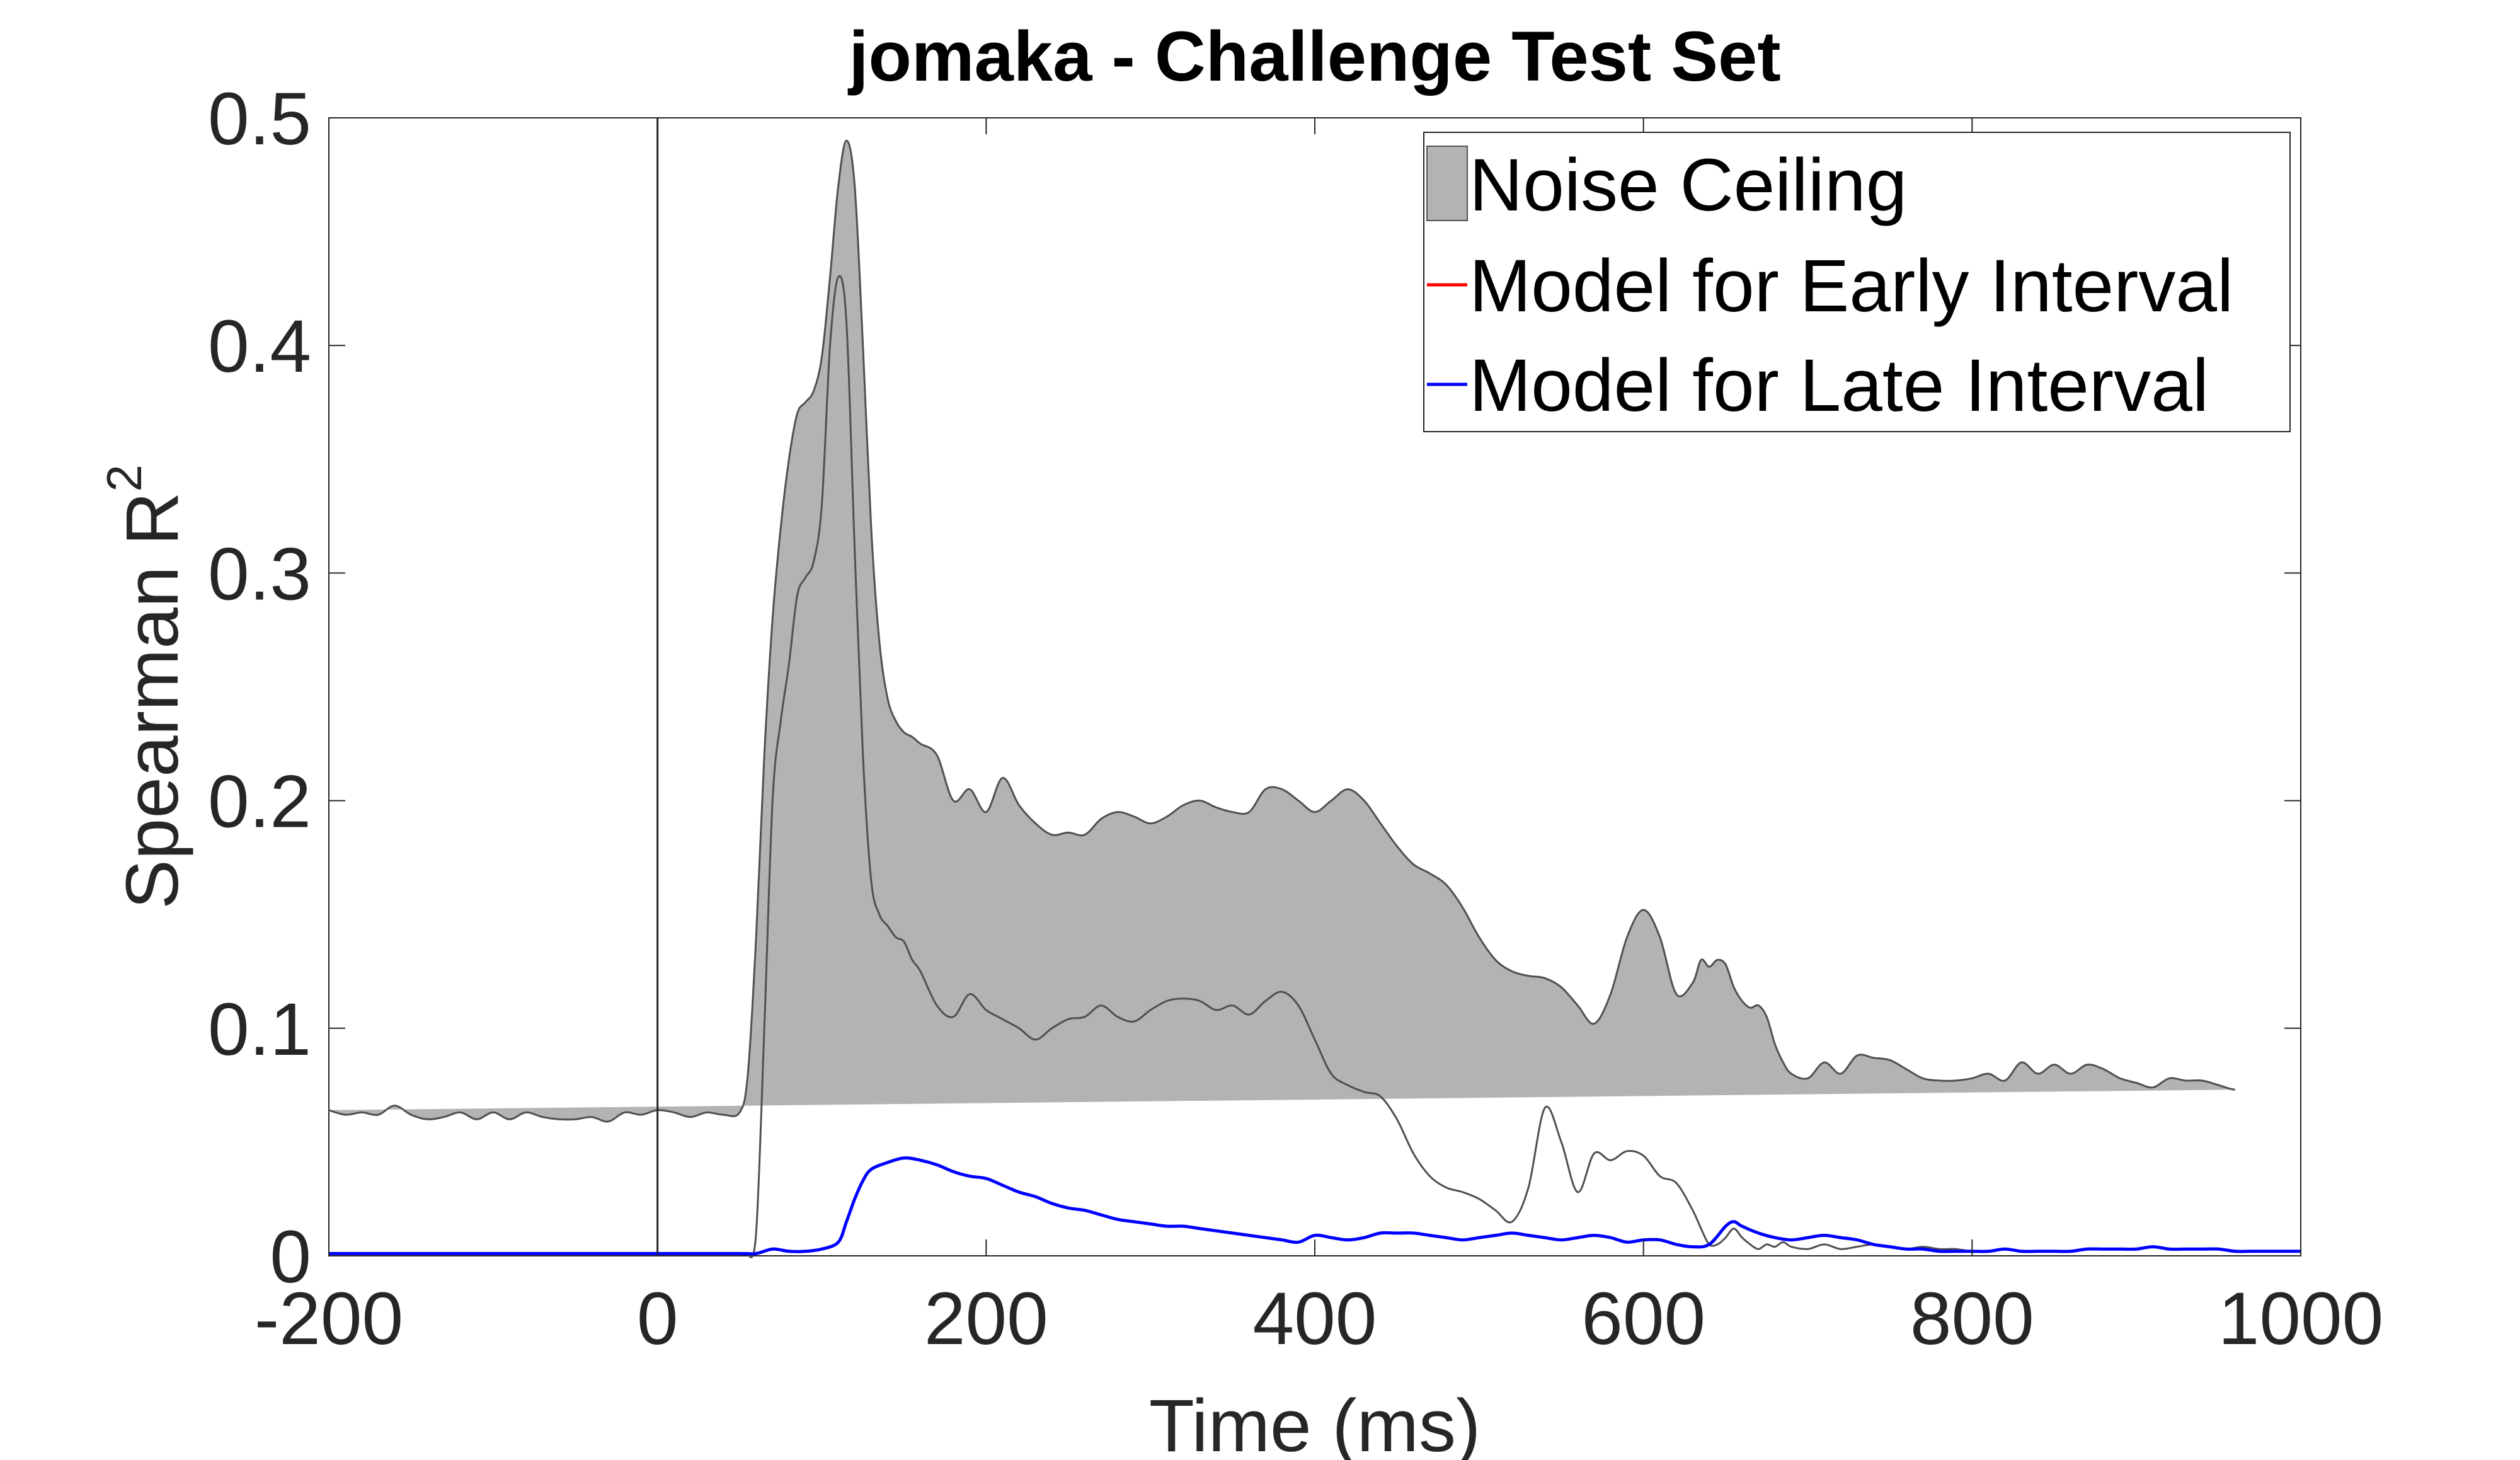 This screenshot has width=2520, height=1460. Describe the element at coordinates (1447, 183) in the screenshot. I see `legend-noise-ceiling-swatch` at that location.